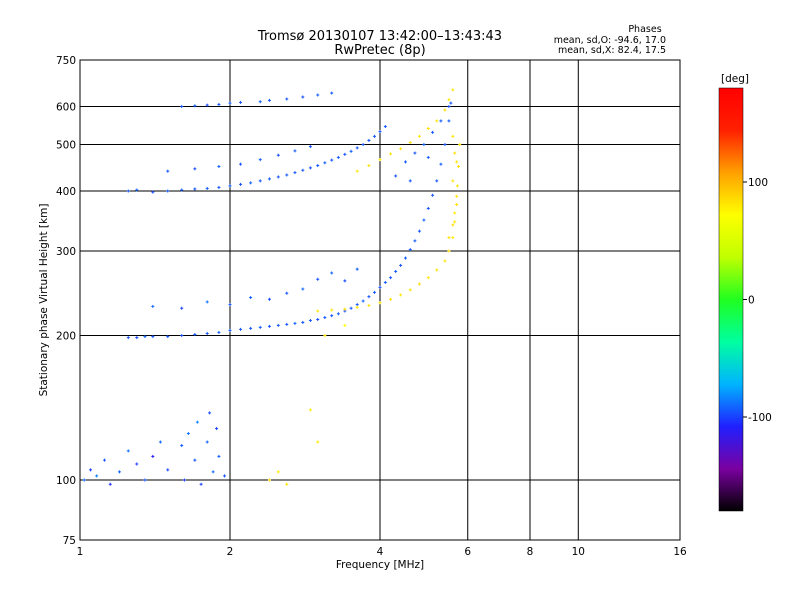 The image size is (800, 600). What do you see at coordinates (735, 79) in the screenshot?
I see `colorbar-label: [deg]` at bounding box center [735, 79].